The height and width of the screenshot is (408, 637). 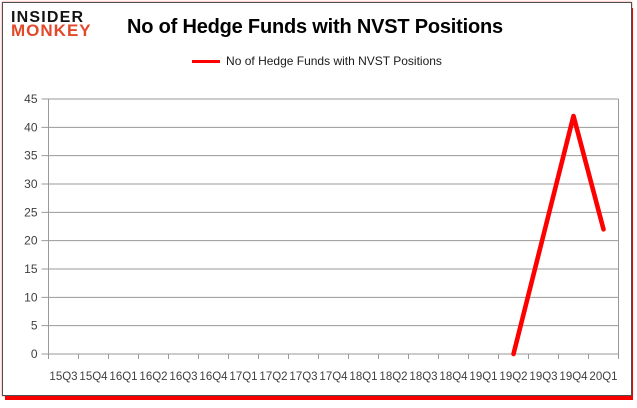 I want to click on svg-text: 40, so click(x=31, y=127).